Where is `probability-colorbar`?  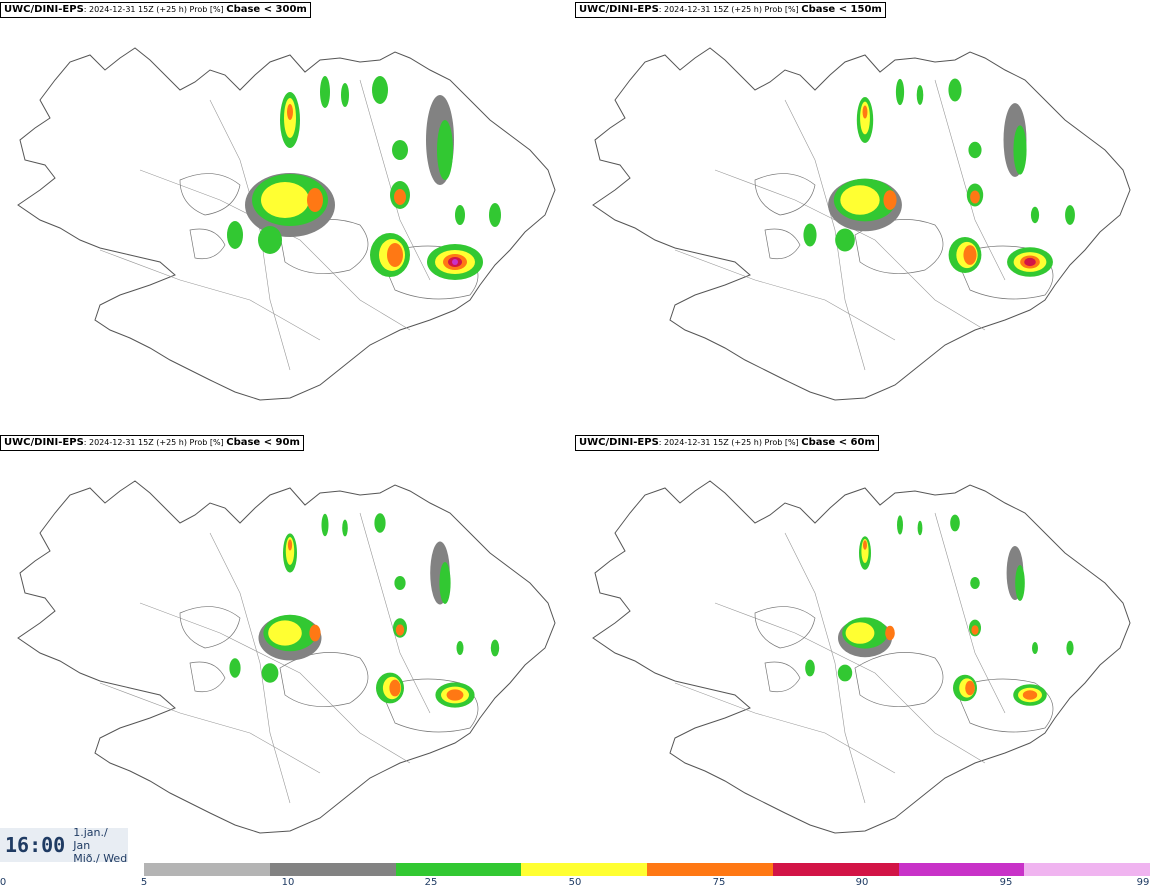 probability-colorbar is located at coordinates (647, 869).